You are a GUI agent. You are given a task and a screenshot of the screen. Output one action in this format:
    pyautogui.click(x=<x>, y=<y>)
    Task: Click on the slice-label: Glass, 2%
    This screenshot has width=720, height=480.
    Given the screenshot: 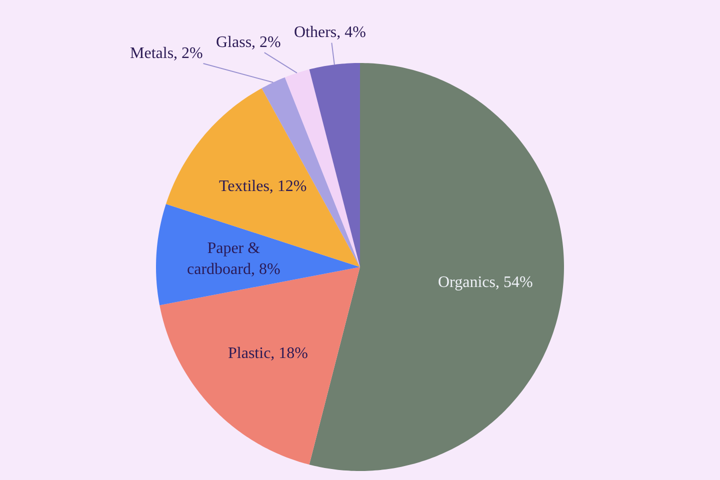 What is the action you would take?
    pyautogui.click(x=248, y=42)
    